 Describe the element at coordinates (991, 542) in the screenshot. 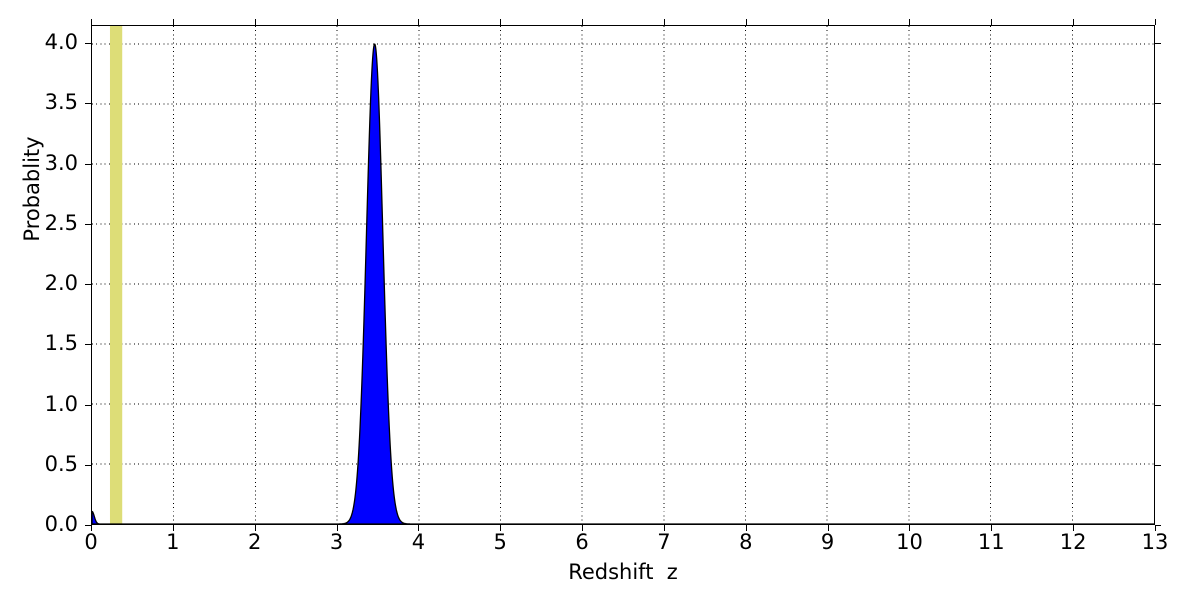

I see `x-tick-label: 11` at that location.